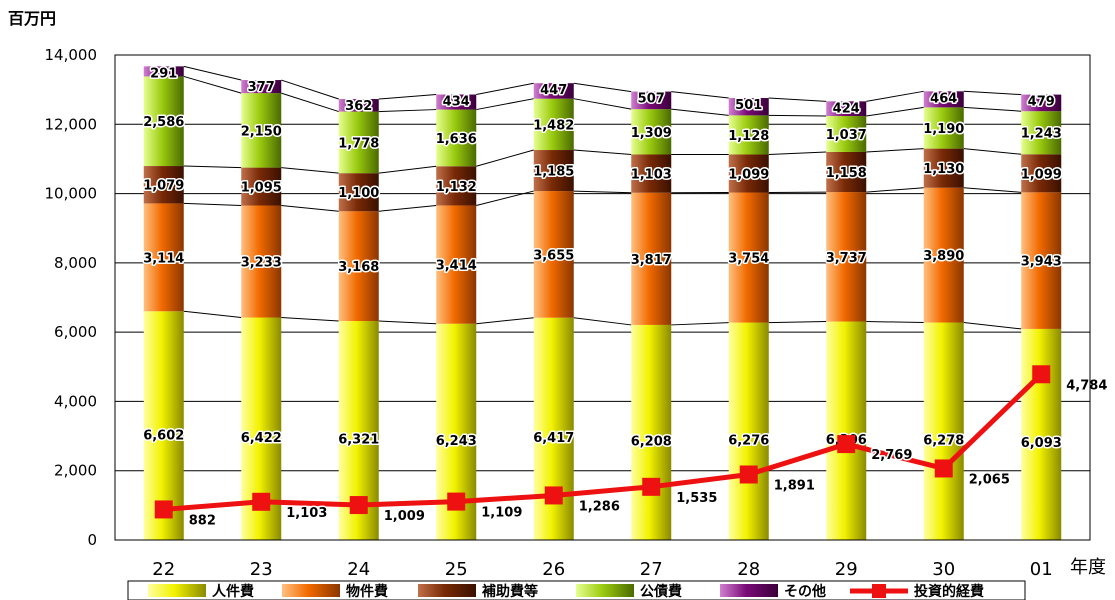 This screenshot has width=1115, height=600. I want to click on unit-label: 百万円, so click(32, 18).